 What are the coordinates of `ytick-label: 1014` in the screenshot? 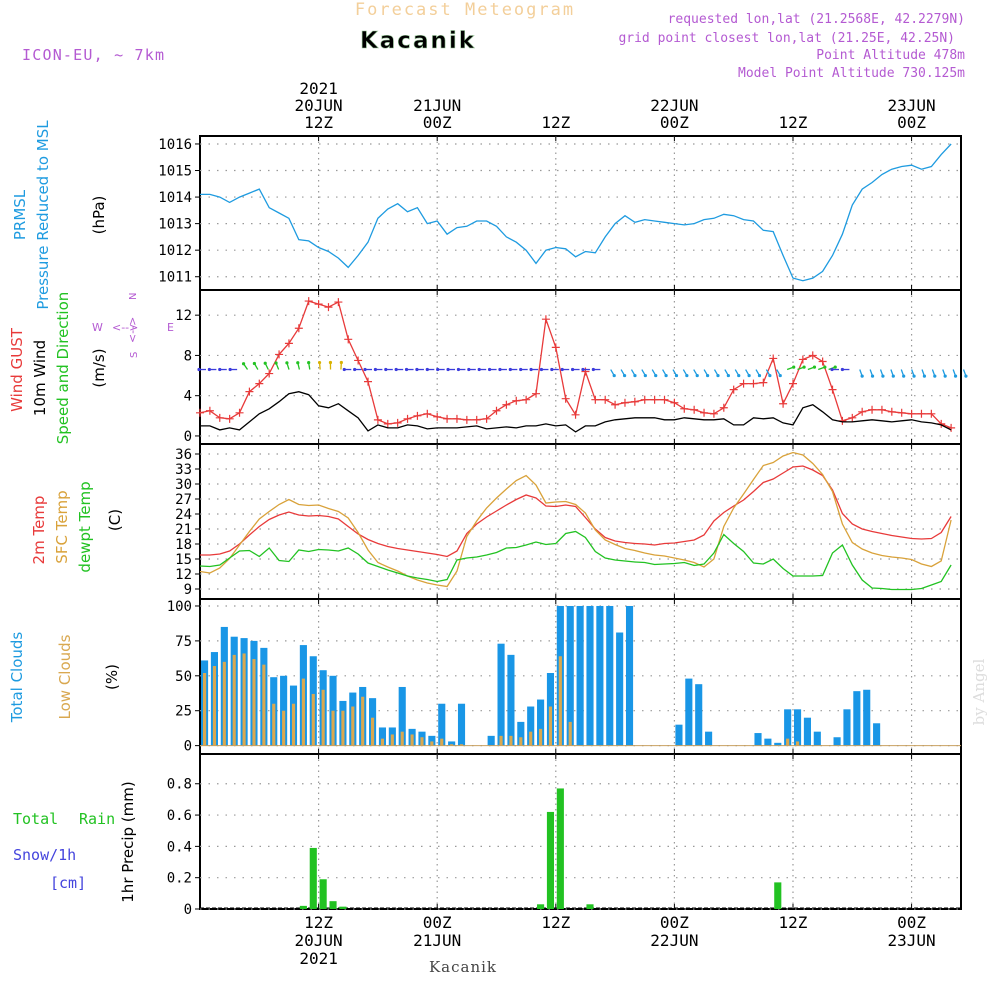 It's located at (175, 198).